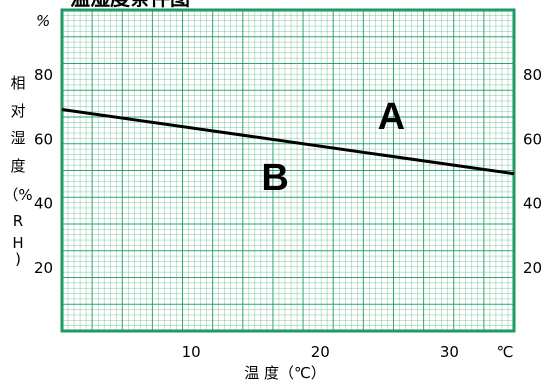 This screenshot has width=545, height=387. What do you see at coordinates (320, 352) in the screenshot?
I see `x-tick-label: 20` at bounding box center [320, 352].